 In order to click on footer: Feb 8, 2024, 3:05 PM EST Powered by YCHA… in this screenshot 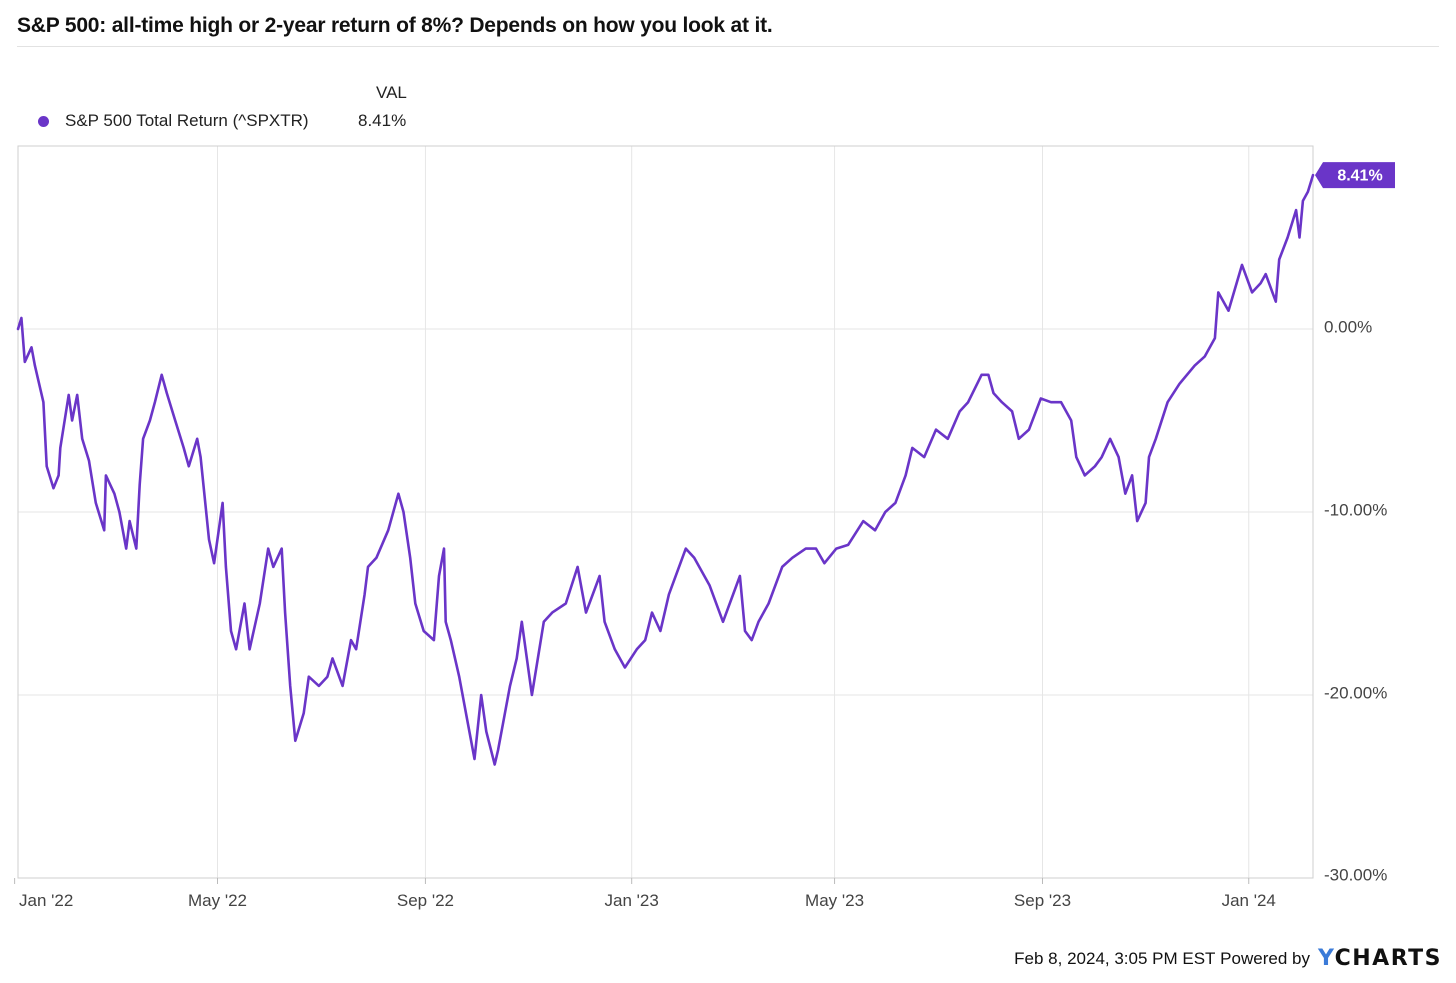, I will do `click(1228, 958)`.